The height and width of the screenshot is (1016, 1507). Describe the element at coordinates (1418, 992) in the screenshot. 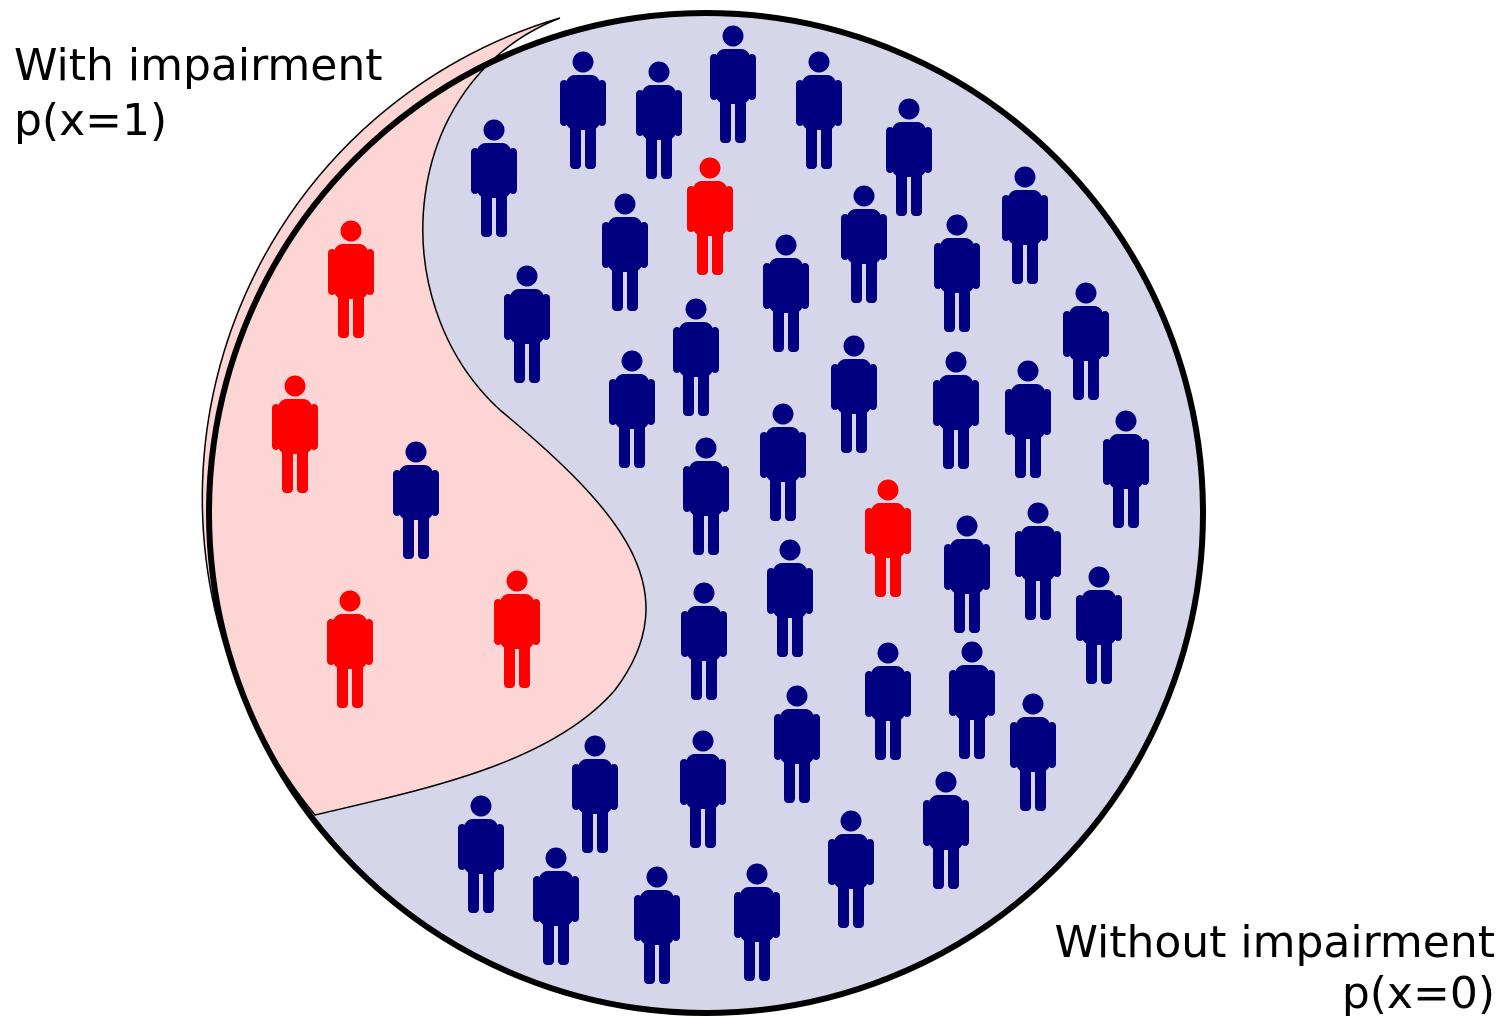

I see `unimpaired-probability: p(x=0)` at that location.